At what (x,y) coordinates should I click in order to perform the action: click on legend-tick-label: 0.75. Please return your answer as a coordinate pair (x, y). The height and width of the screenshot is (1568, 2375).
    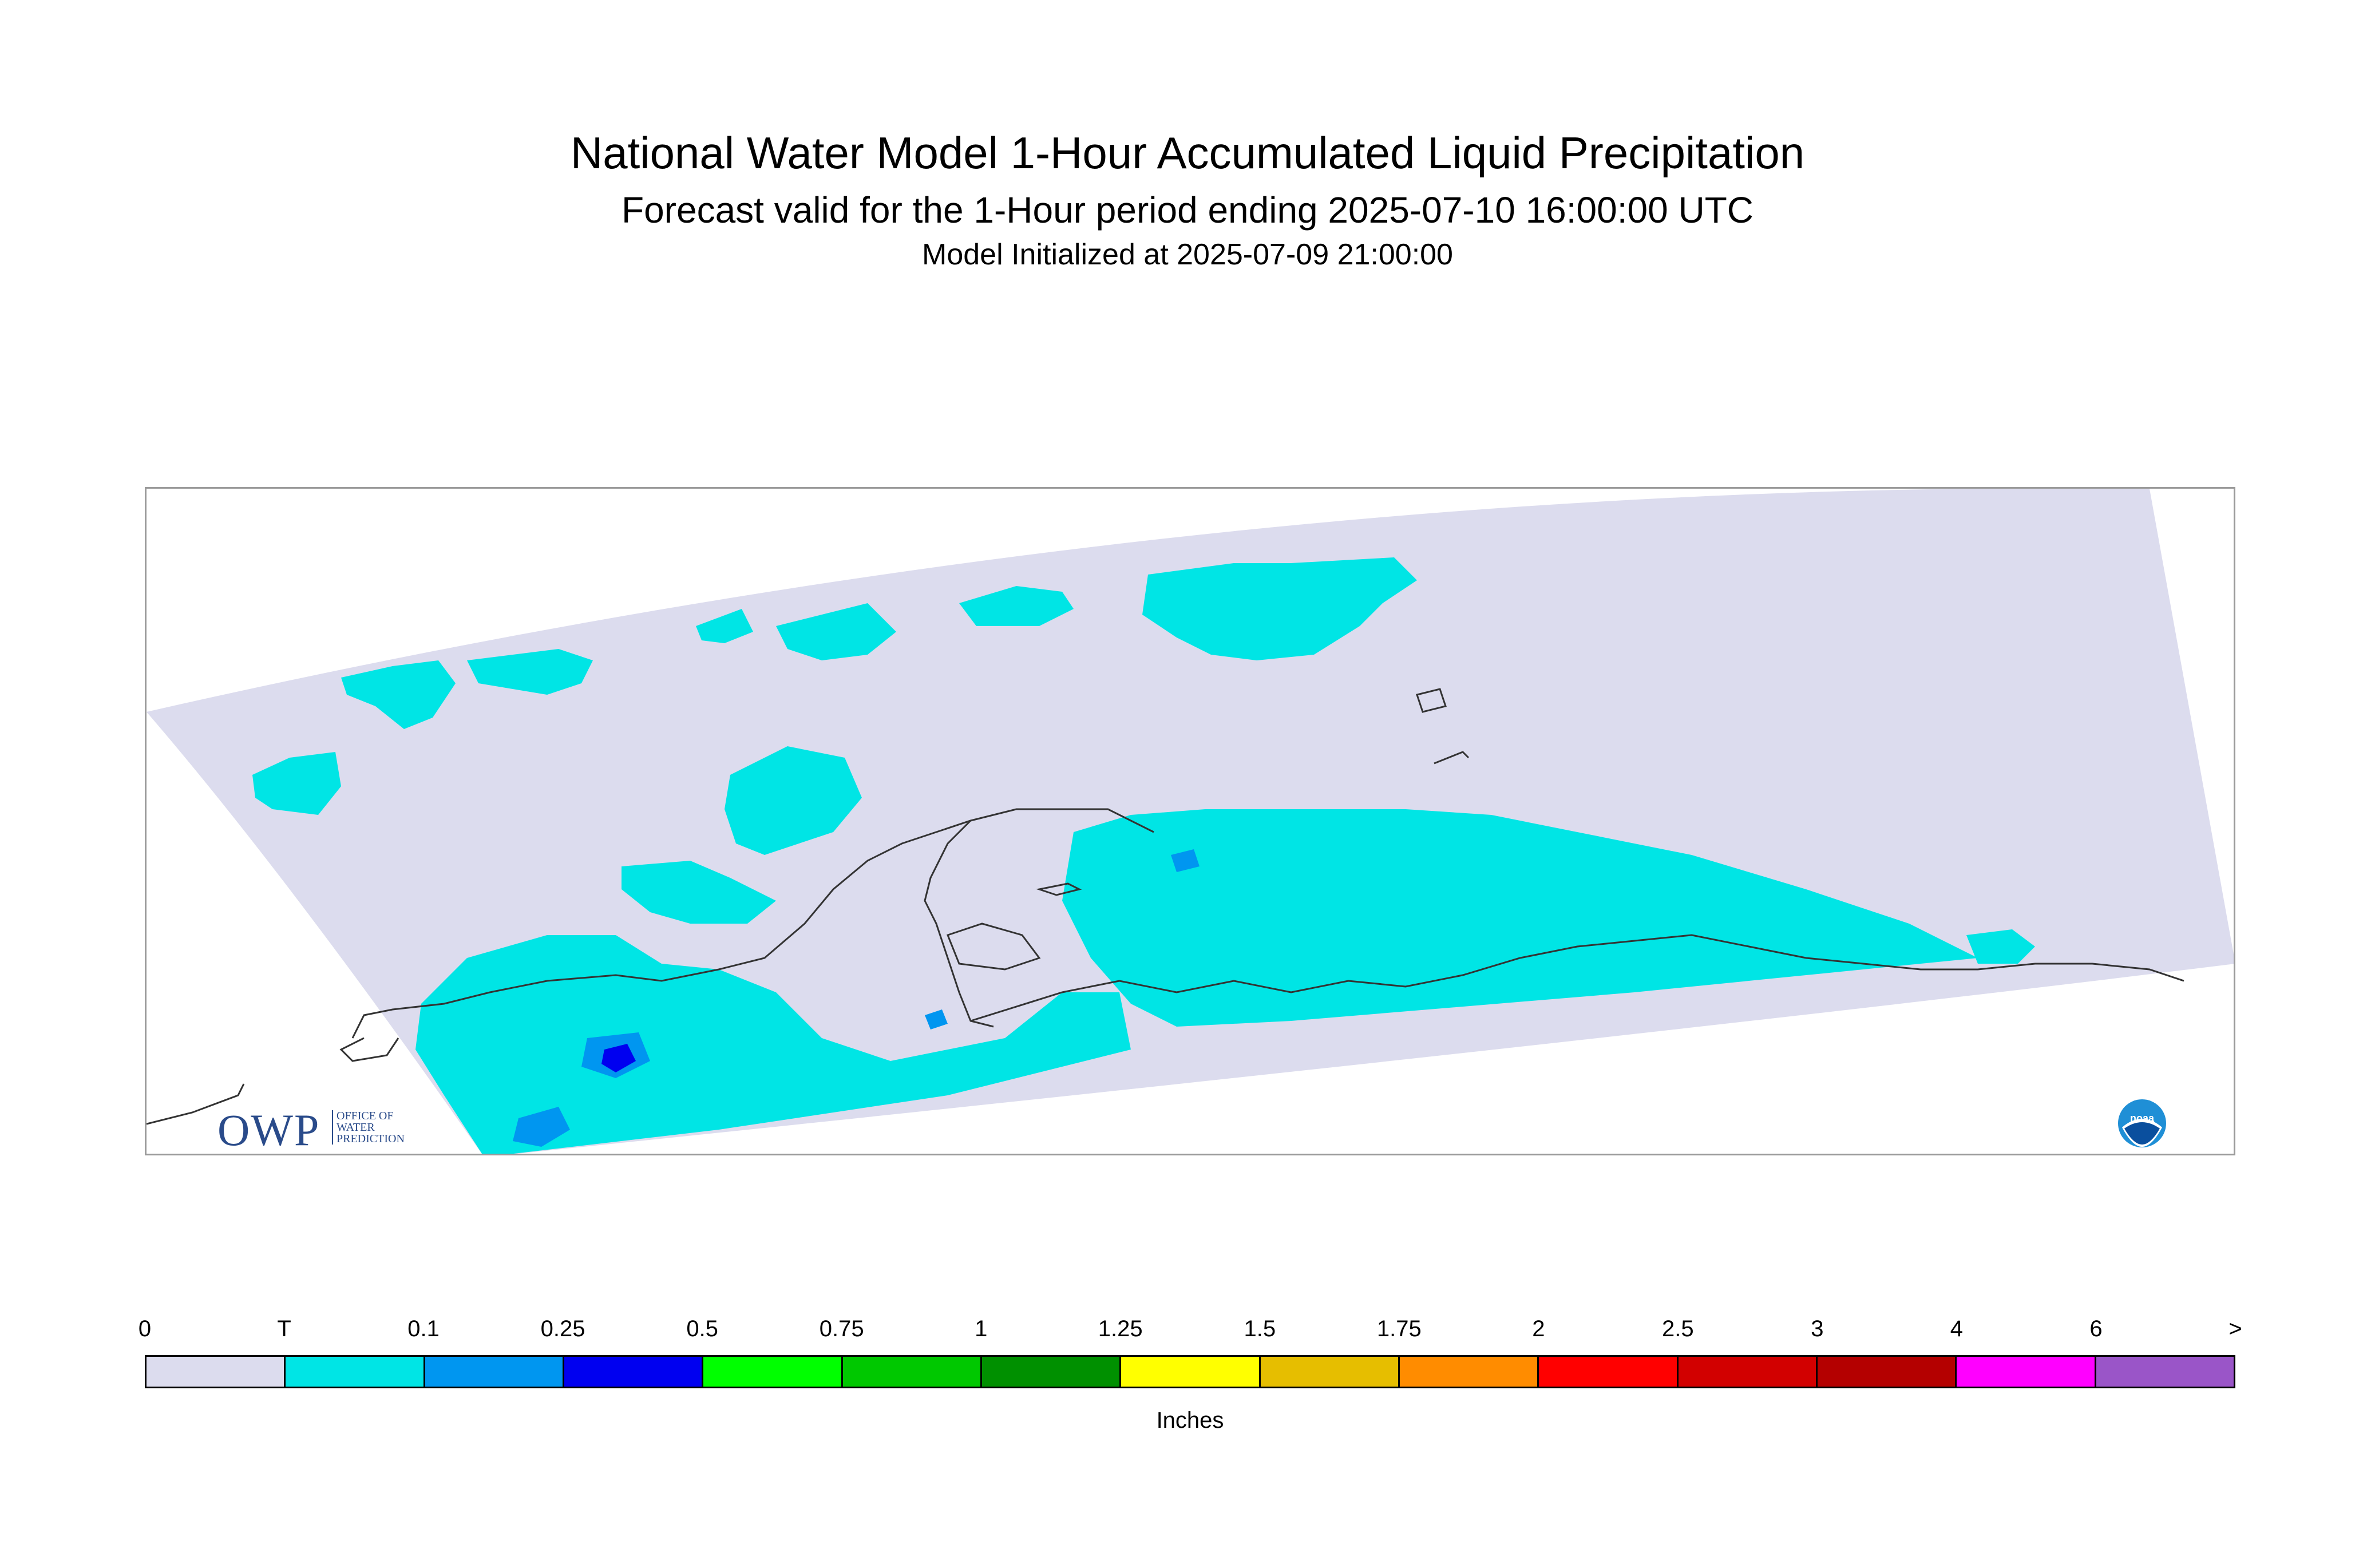
    Looking at the image, I should click on (842, 1328).